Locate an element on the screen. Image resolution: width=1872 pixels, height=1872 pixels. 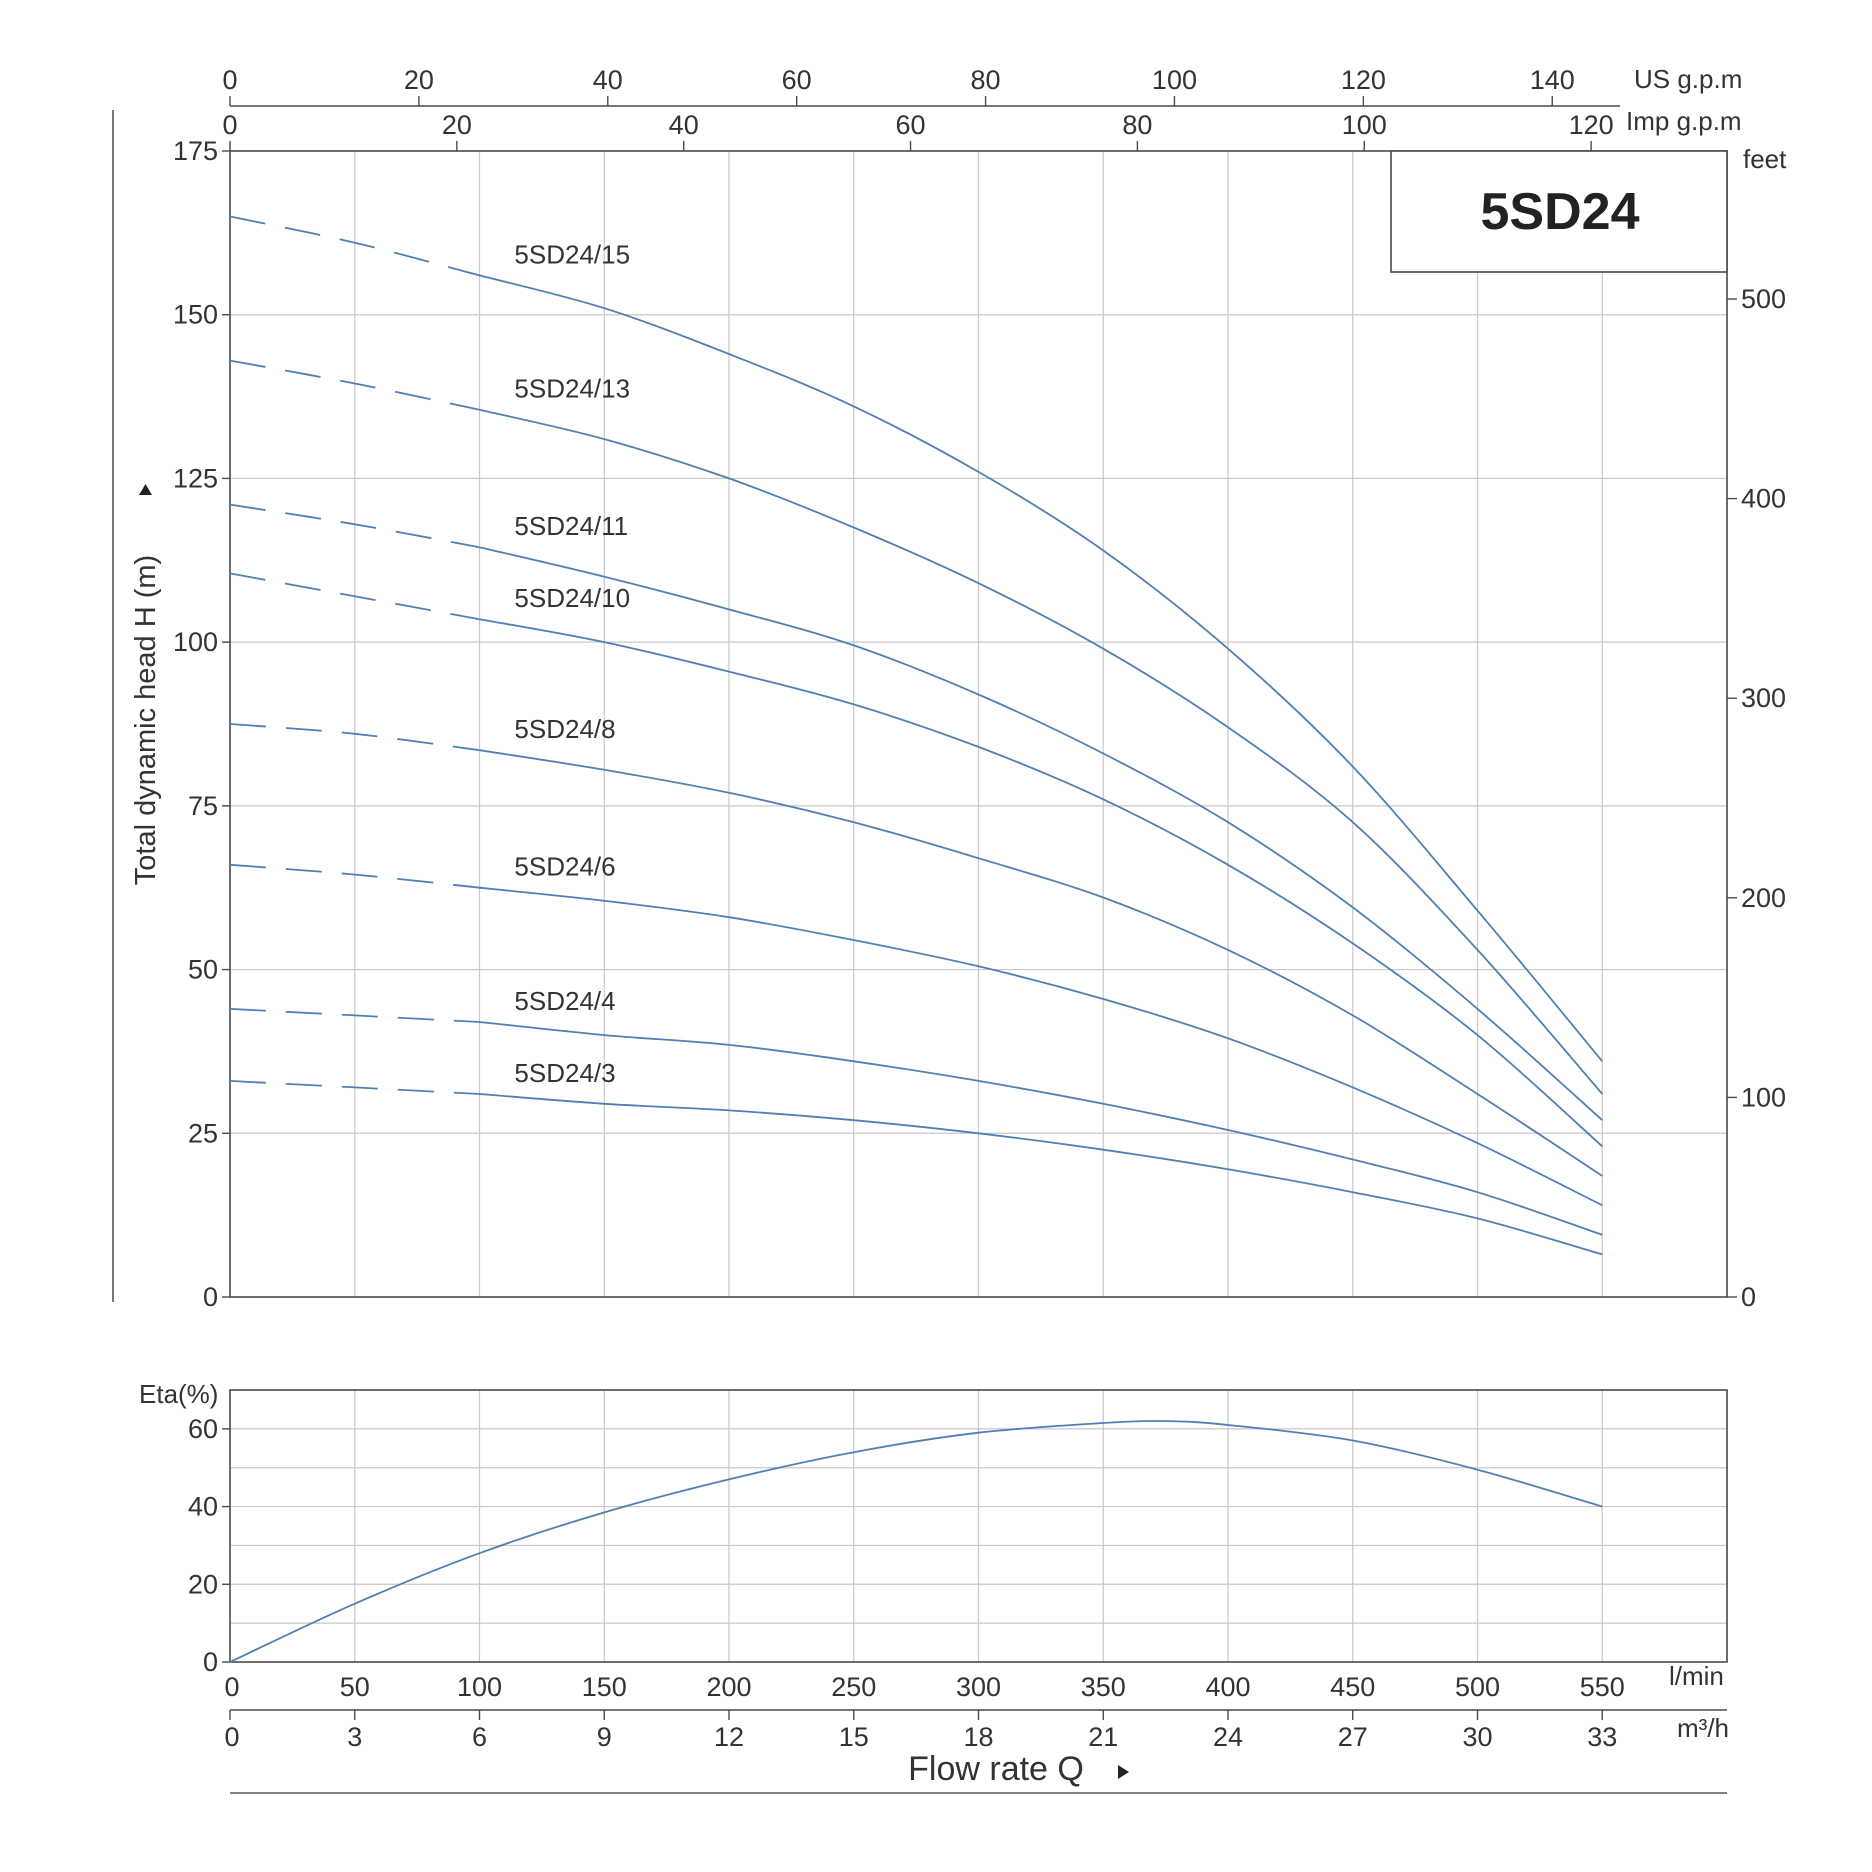
efficiency-curve is located at coordinates (916, 1541).